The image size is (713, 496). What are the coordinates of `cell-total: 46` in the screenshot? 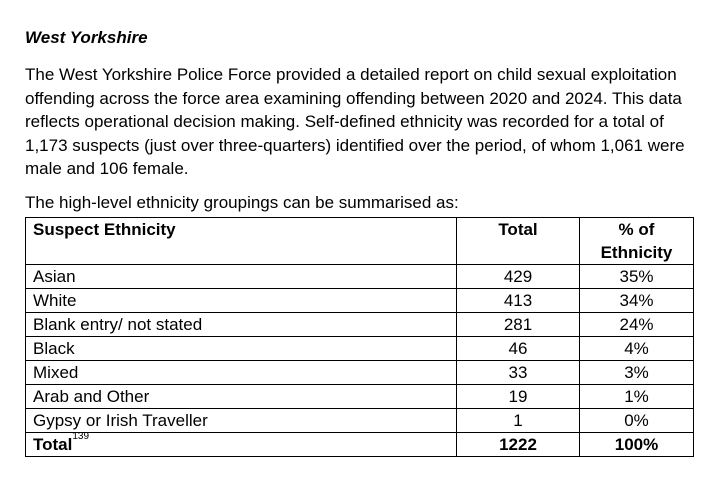 It's located at (518, 348).